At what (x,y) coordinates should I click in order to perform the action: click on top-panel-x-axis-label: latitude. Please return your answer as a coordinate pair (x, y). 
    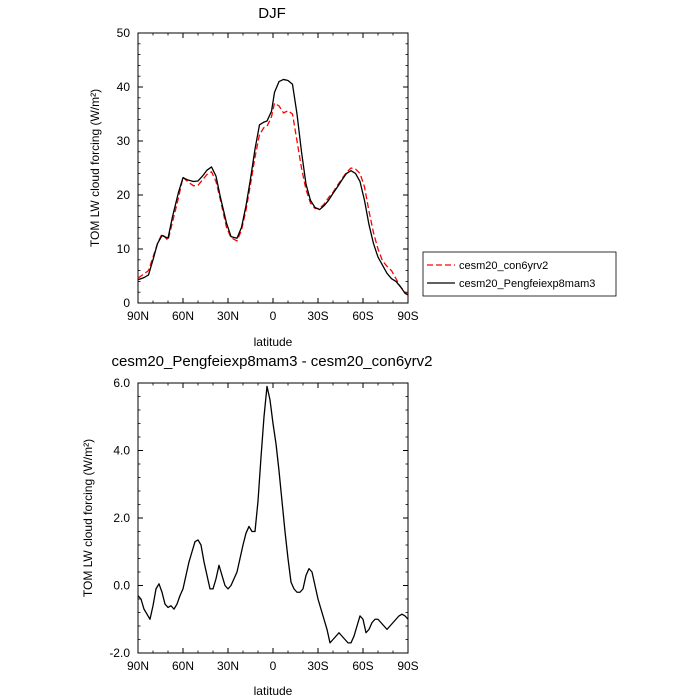
    Looking at the image, I should click on (273, 342).